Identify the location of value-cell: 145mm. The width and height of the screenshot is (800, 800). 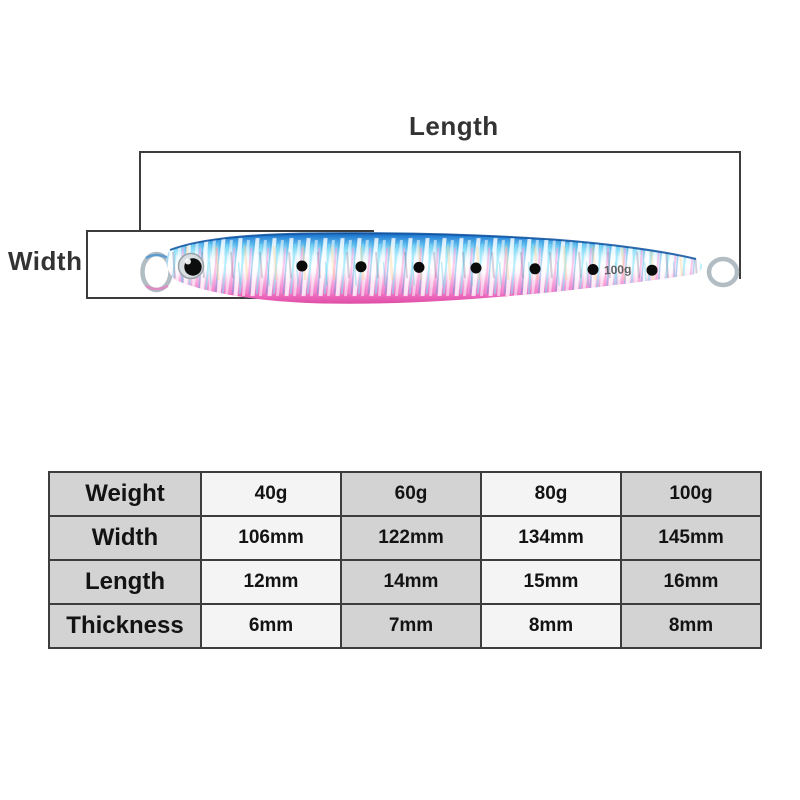
(691, 538).